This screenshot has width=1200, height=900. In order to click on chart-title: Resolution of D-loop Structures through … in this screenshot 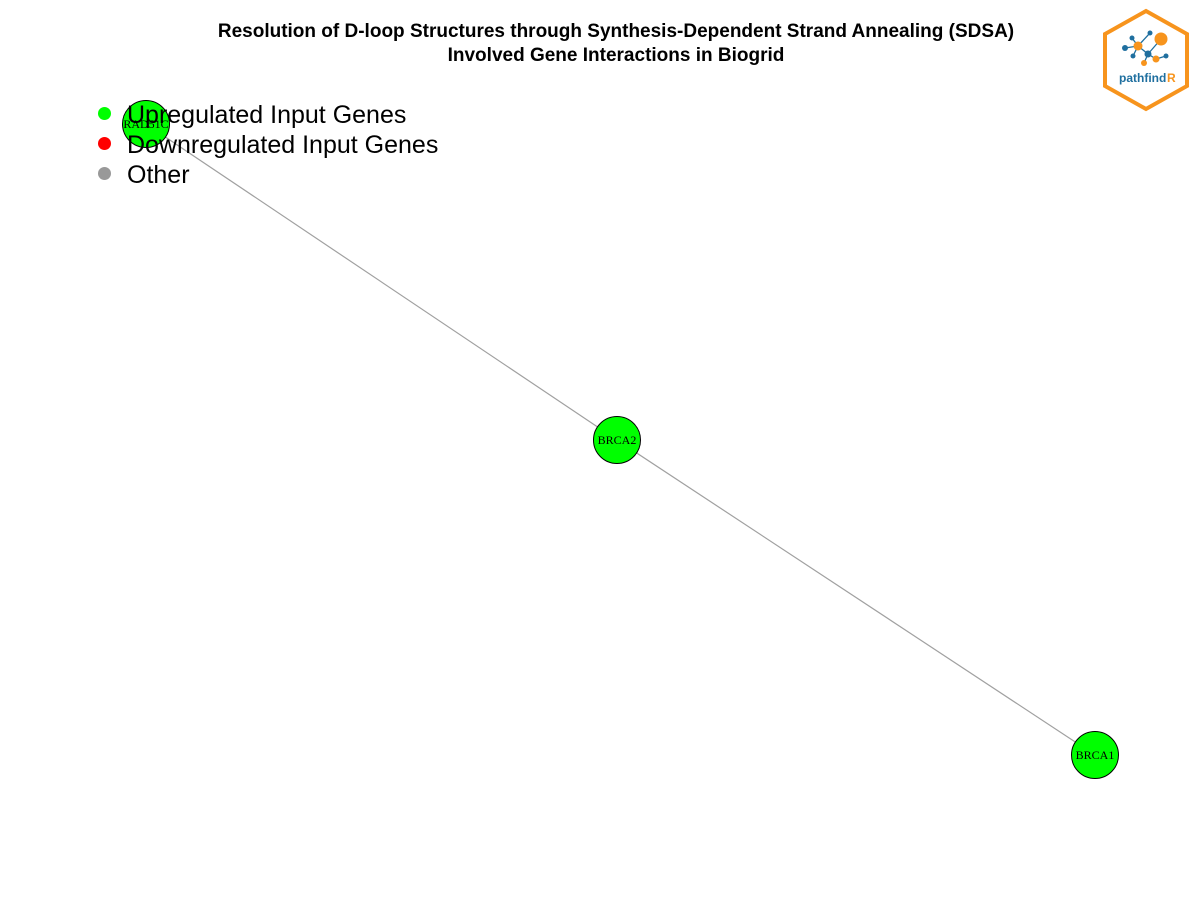, I will do `click(600, 44)`.